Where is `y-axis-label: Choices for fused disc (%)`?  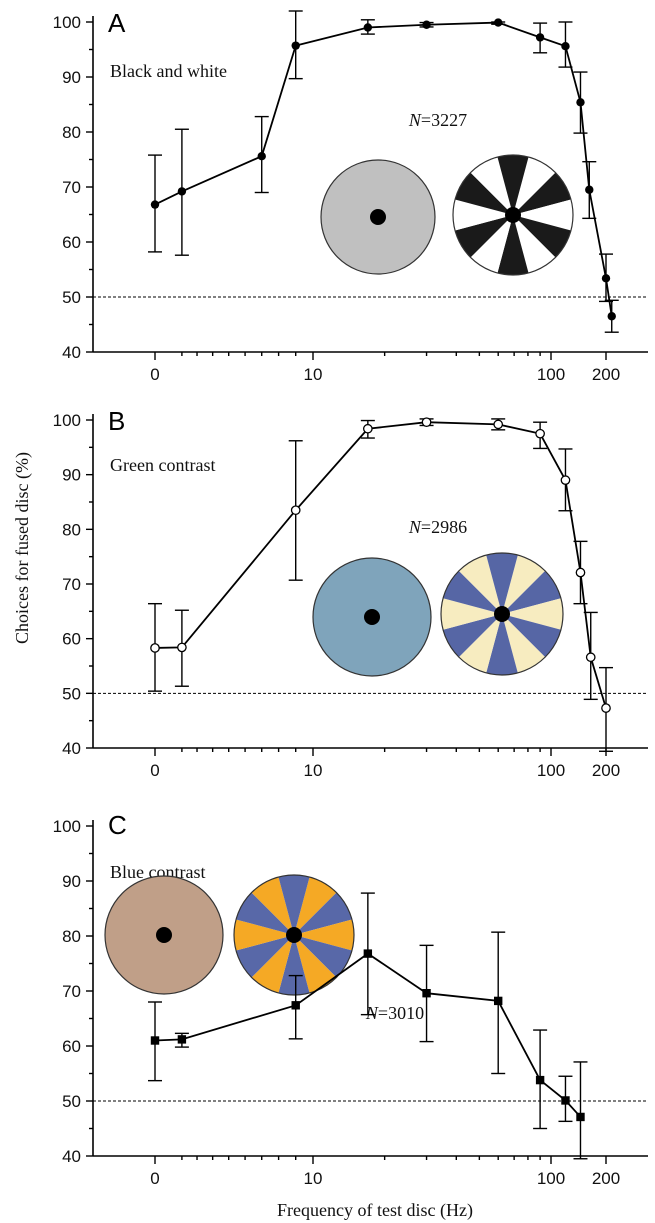 y-axis-label: Choices for fused disc (%) is located at coordinates (22, 548).